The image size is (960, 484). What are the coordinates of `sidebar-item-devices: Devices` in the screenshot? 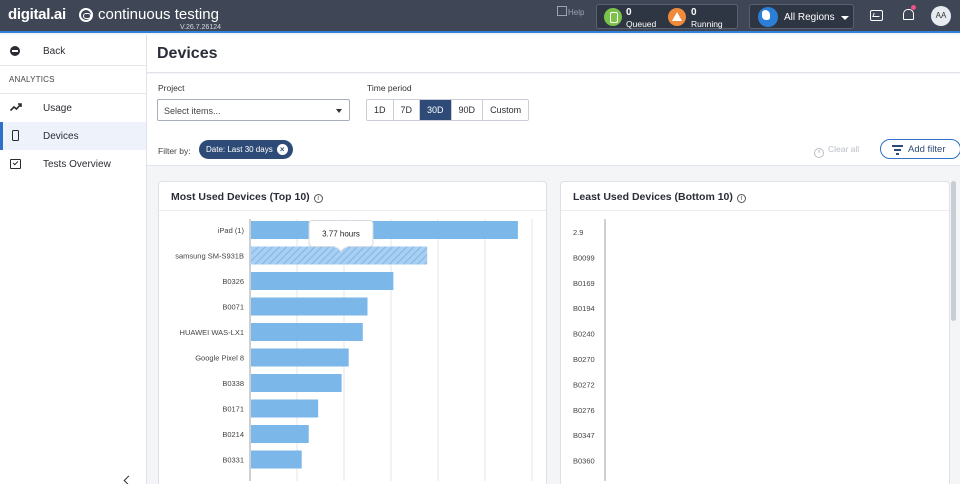 It's located at (73, 136).